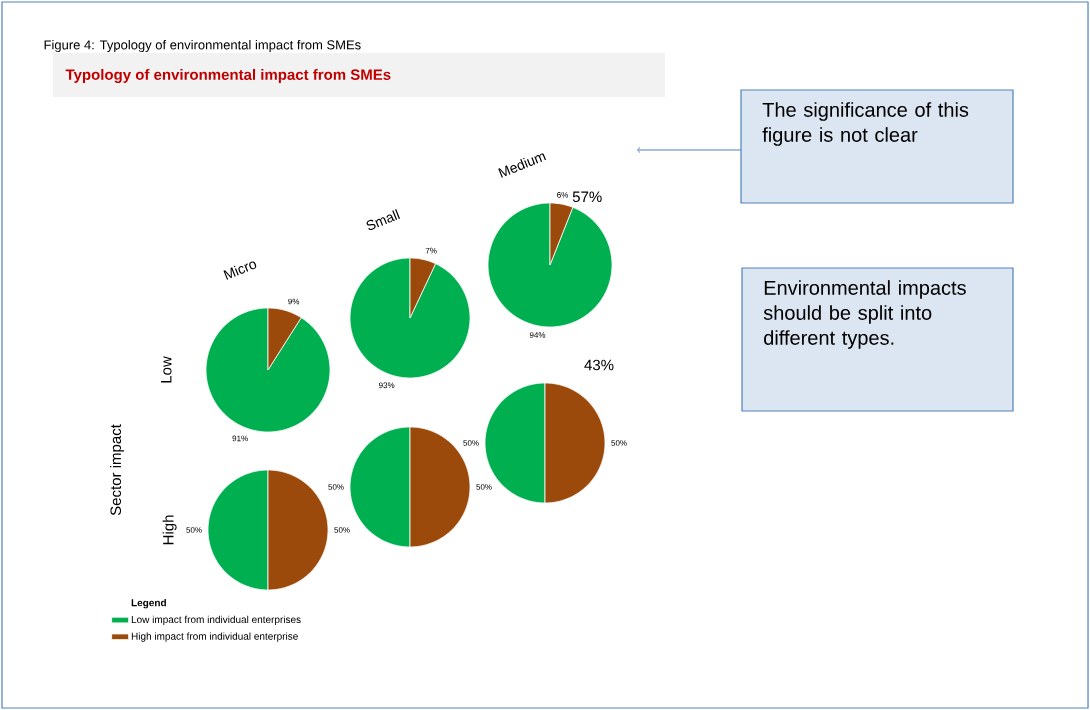 The width and height of the screenshot is (1090, 710). I want to click on data-label: 94%, so click(537, 335).